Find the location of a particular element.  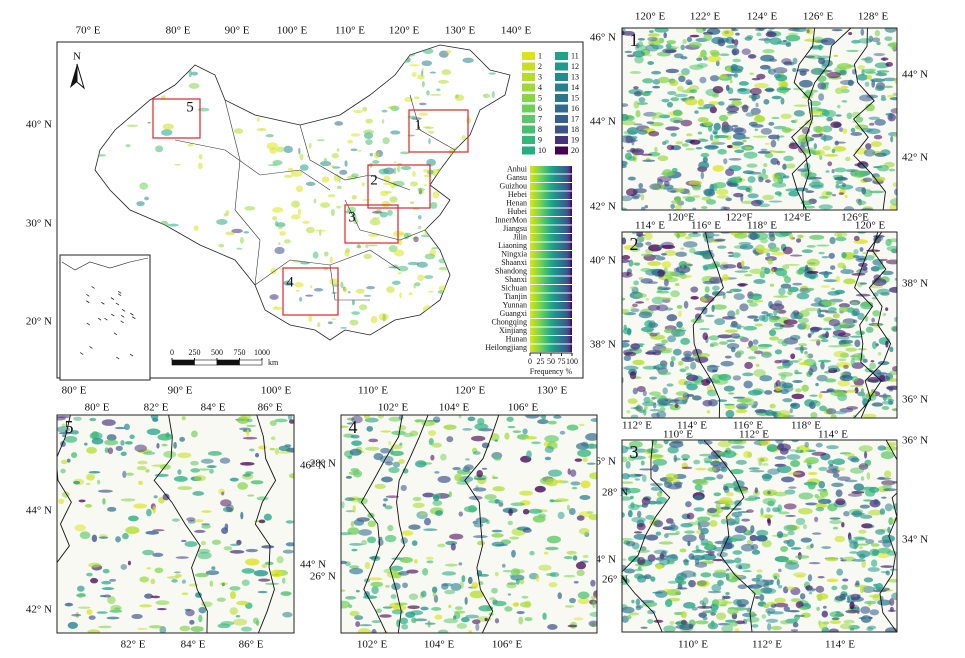

island-dash is located at coordinates (99, 319).